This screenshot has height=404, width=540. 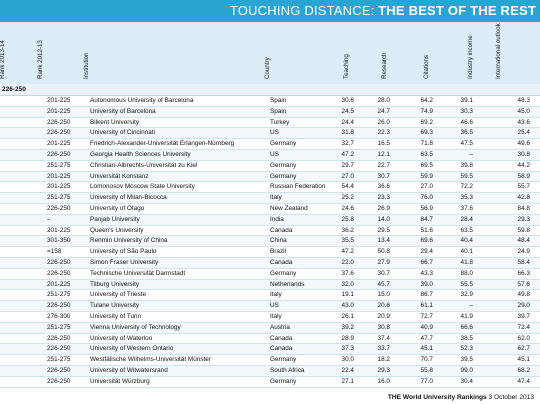 What do you see at coordinates (426, 176) in the screenshot?
I see `cell-citations: 59.9` at bounding box center [426, 176].